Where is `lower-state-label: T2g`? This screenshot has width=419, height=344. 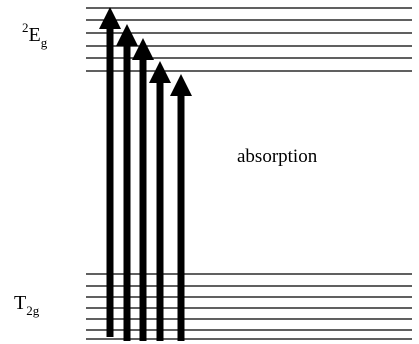 lower-state-label: T2g is located at coordinates (26, 305).